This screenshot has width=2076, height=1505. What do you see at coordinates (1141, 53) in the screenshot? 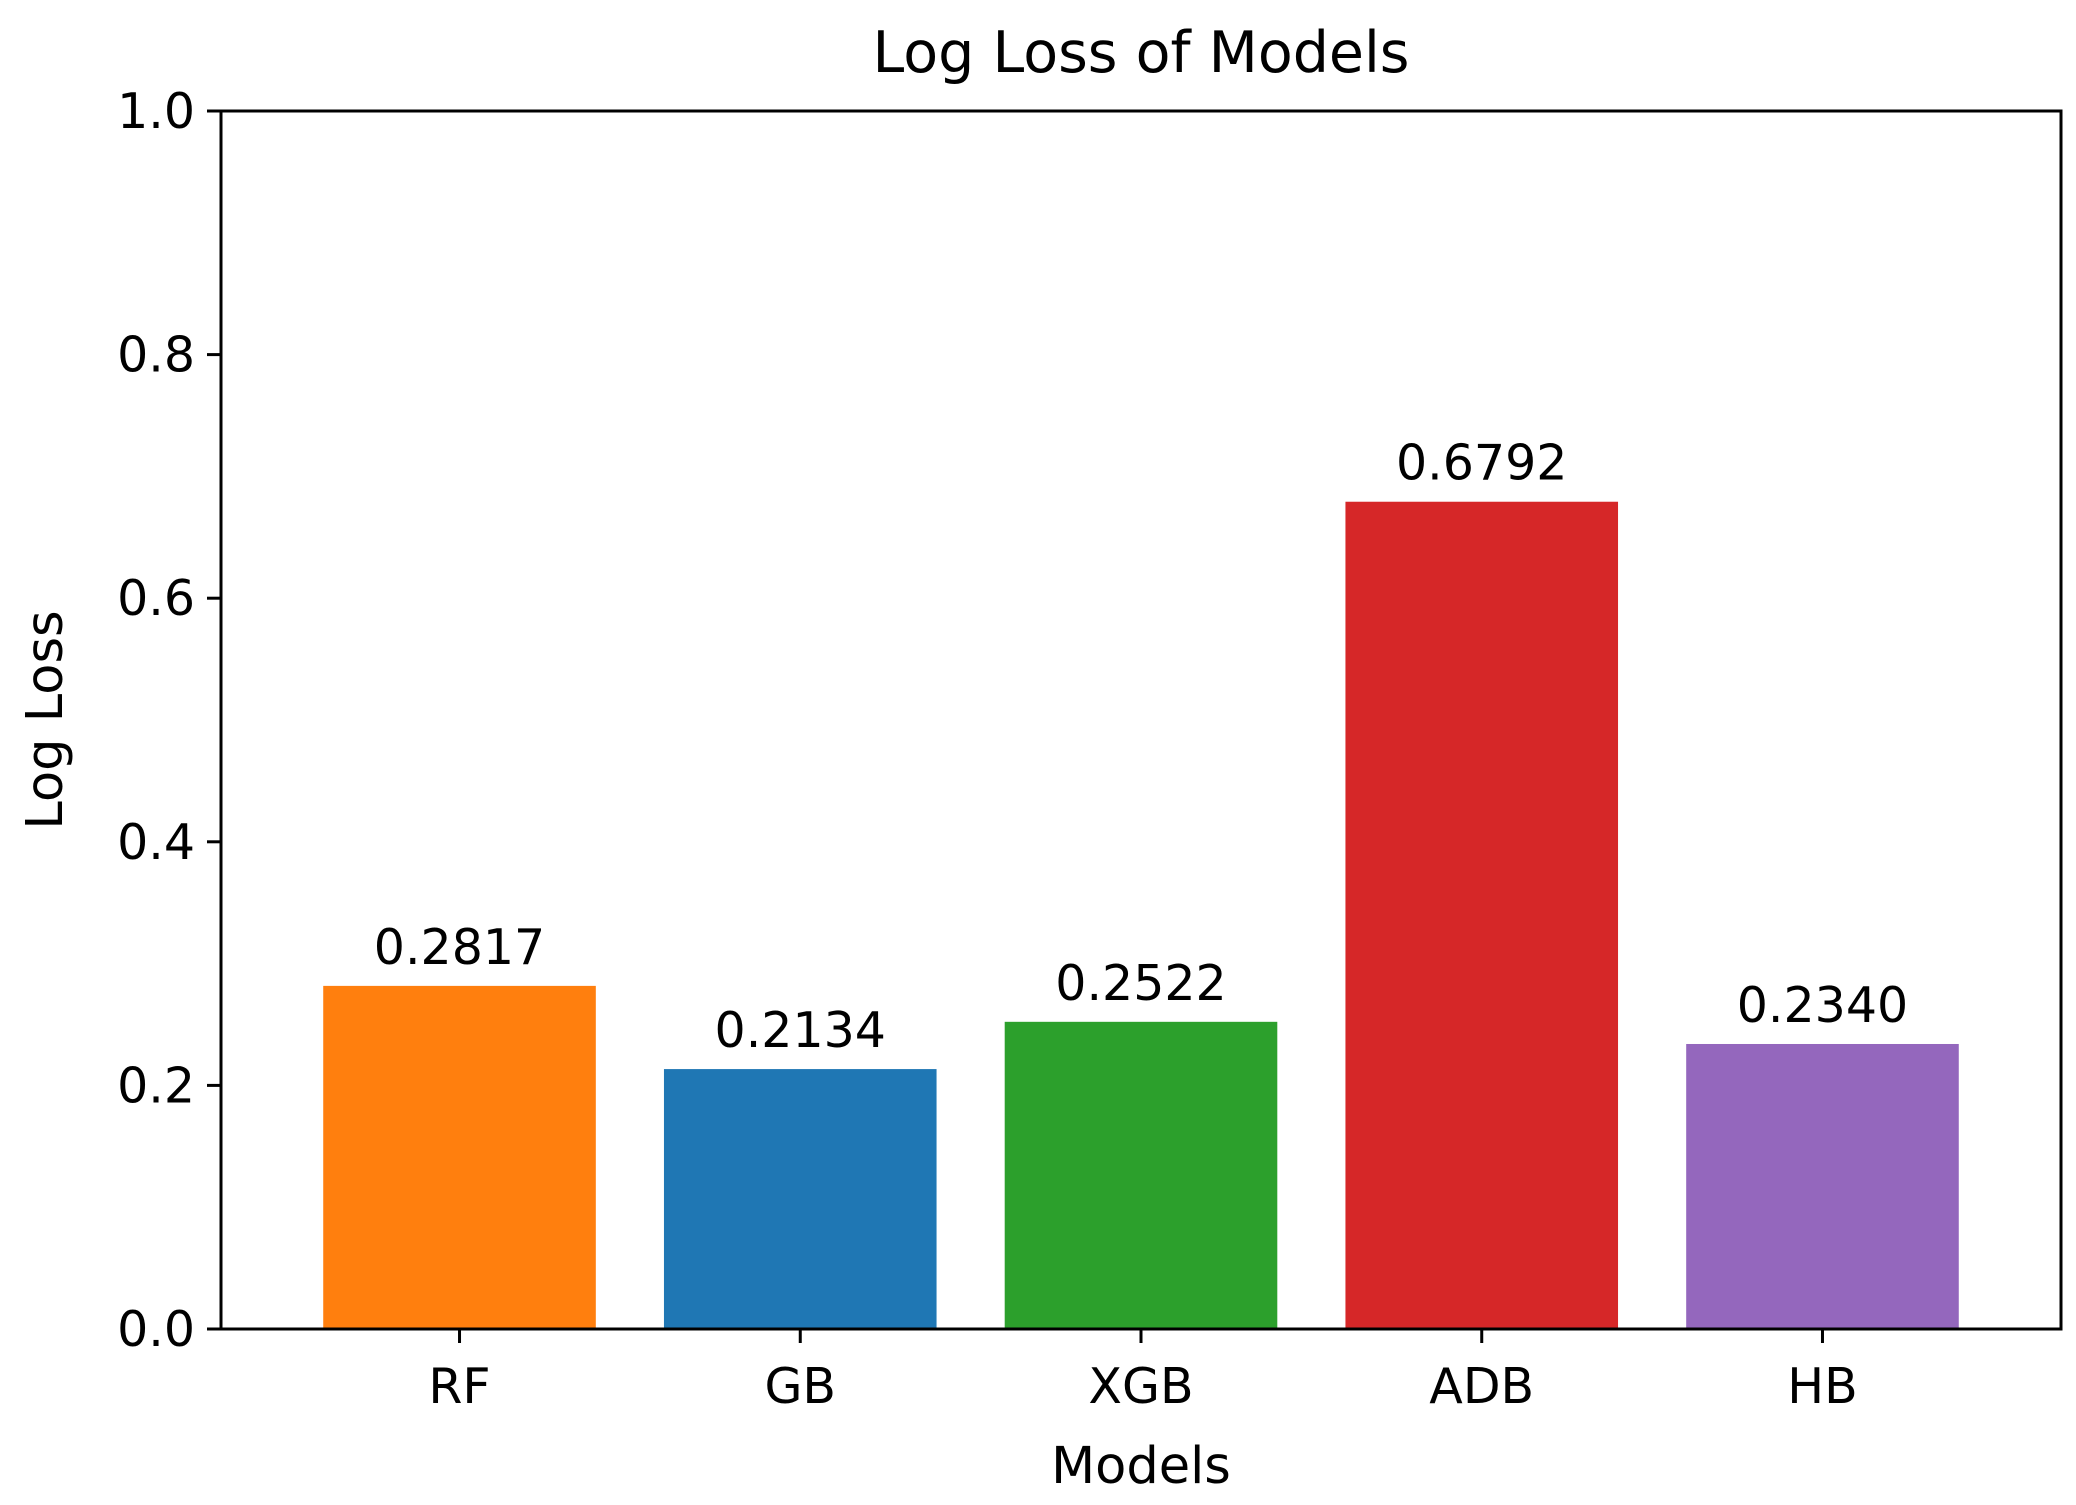
I see `chart-title: Log Loss of Models` at bounding box center [1141, 53].